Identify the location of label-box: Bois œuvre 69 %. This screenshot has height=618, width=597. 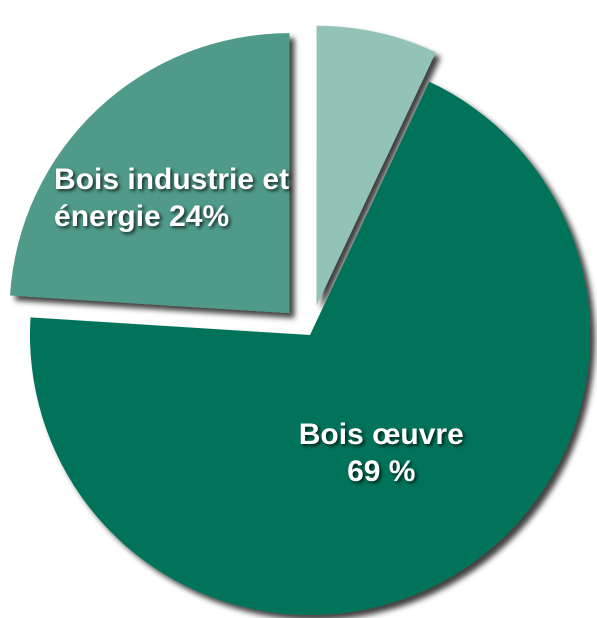
(381, 453).